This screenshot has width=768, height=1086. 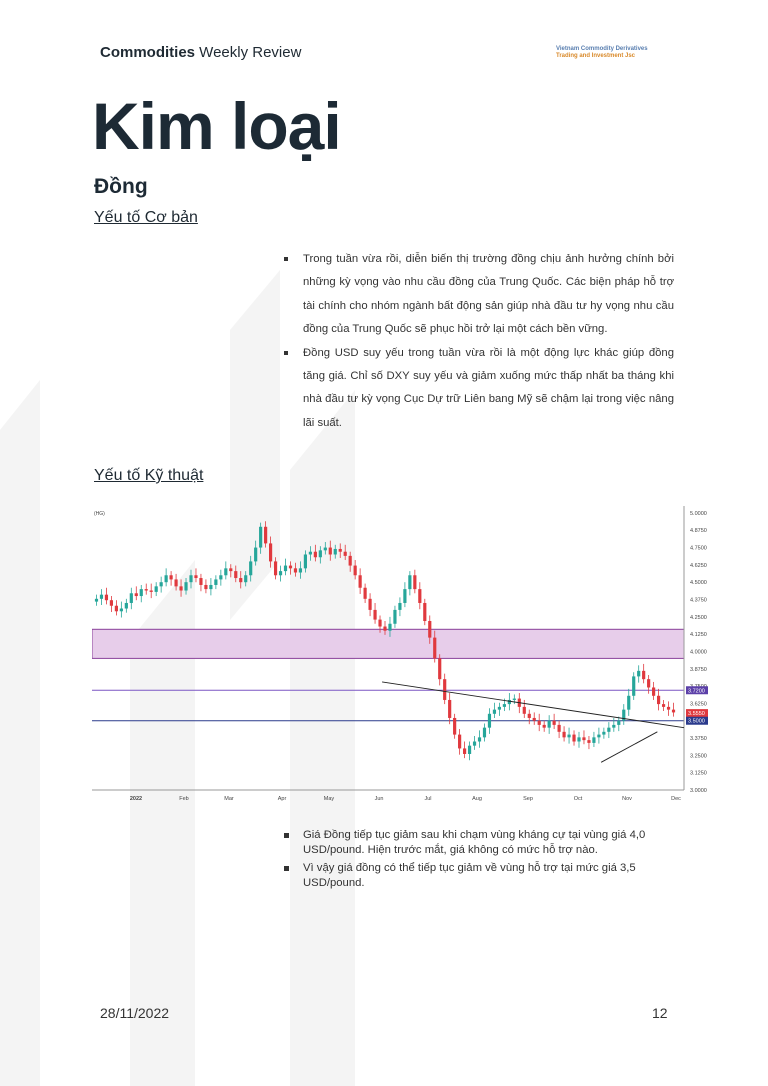 I want to click on x-tick-label: Nov, so click(x=627, y=799).